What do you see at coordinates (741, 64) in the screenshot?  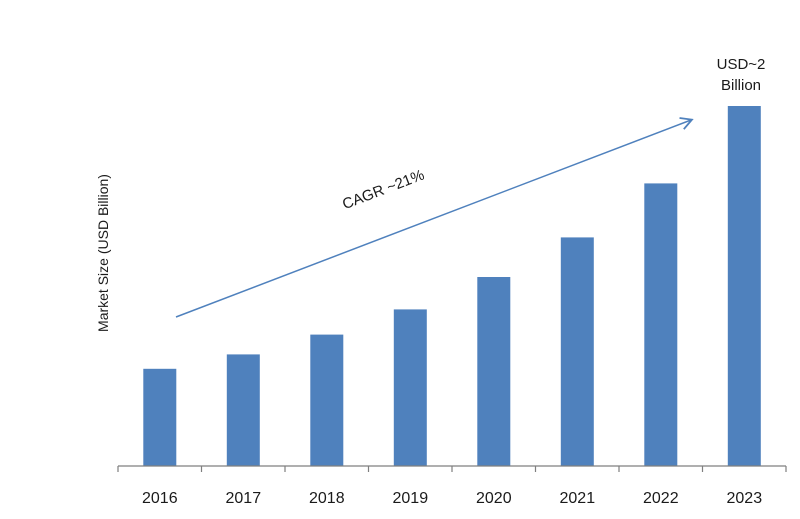 I see `end-value-label-line1: USD~2` at bounding box center [741, 64].